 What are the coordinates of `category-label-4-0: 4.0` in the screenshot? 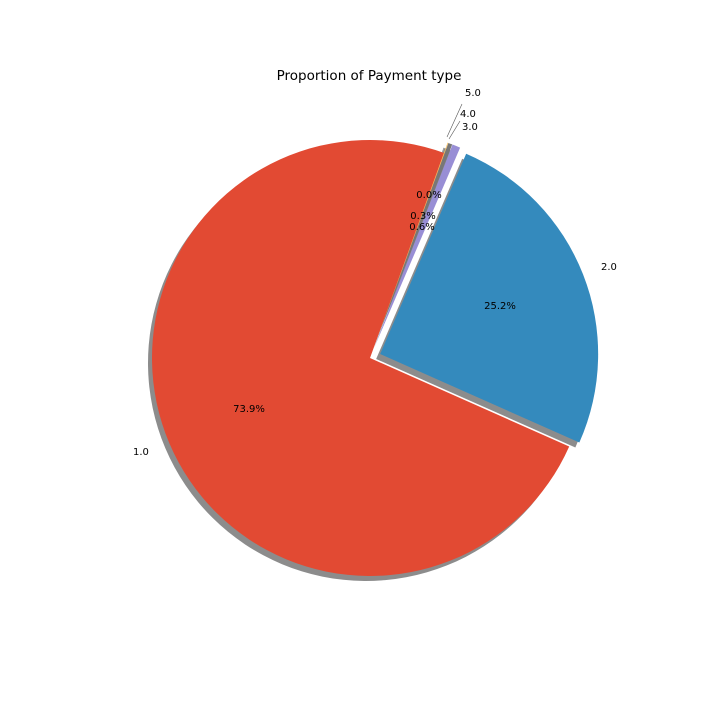 It's located at (468, 114).